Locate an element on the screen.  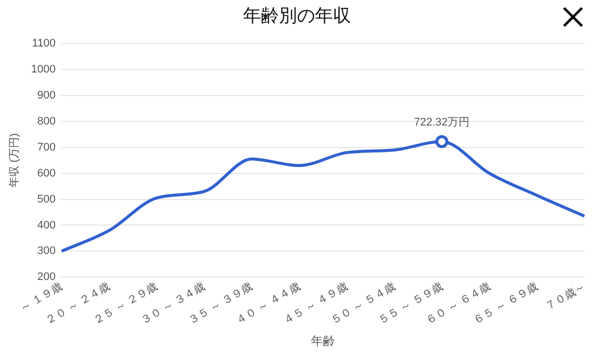
y-tick-label: 1000 is located at coordinates (43, 70).